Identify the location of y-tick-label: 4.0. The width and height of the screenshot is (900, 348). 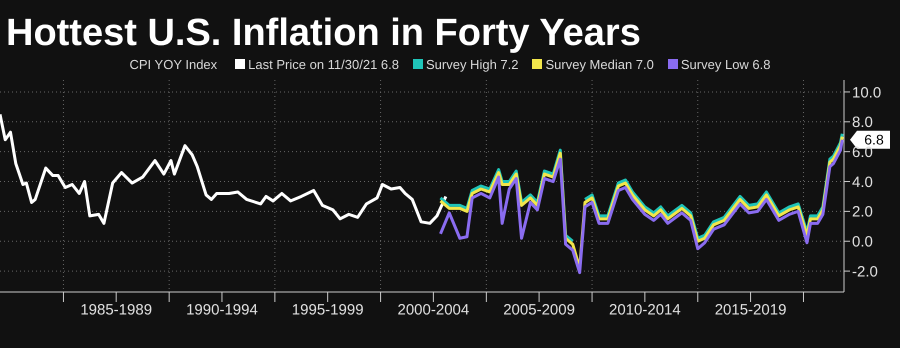
(862, 182).